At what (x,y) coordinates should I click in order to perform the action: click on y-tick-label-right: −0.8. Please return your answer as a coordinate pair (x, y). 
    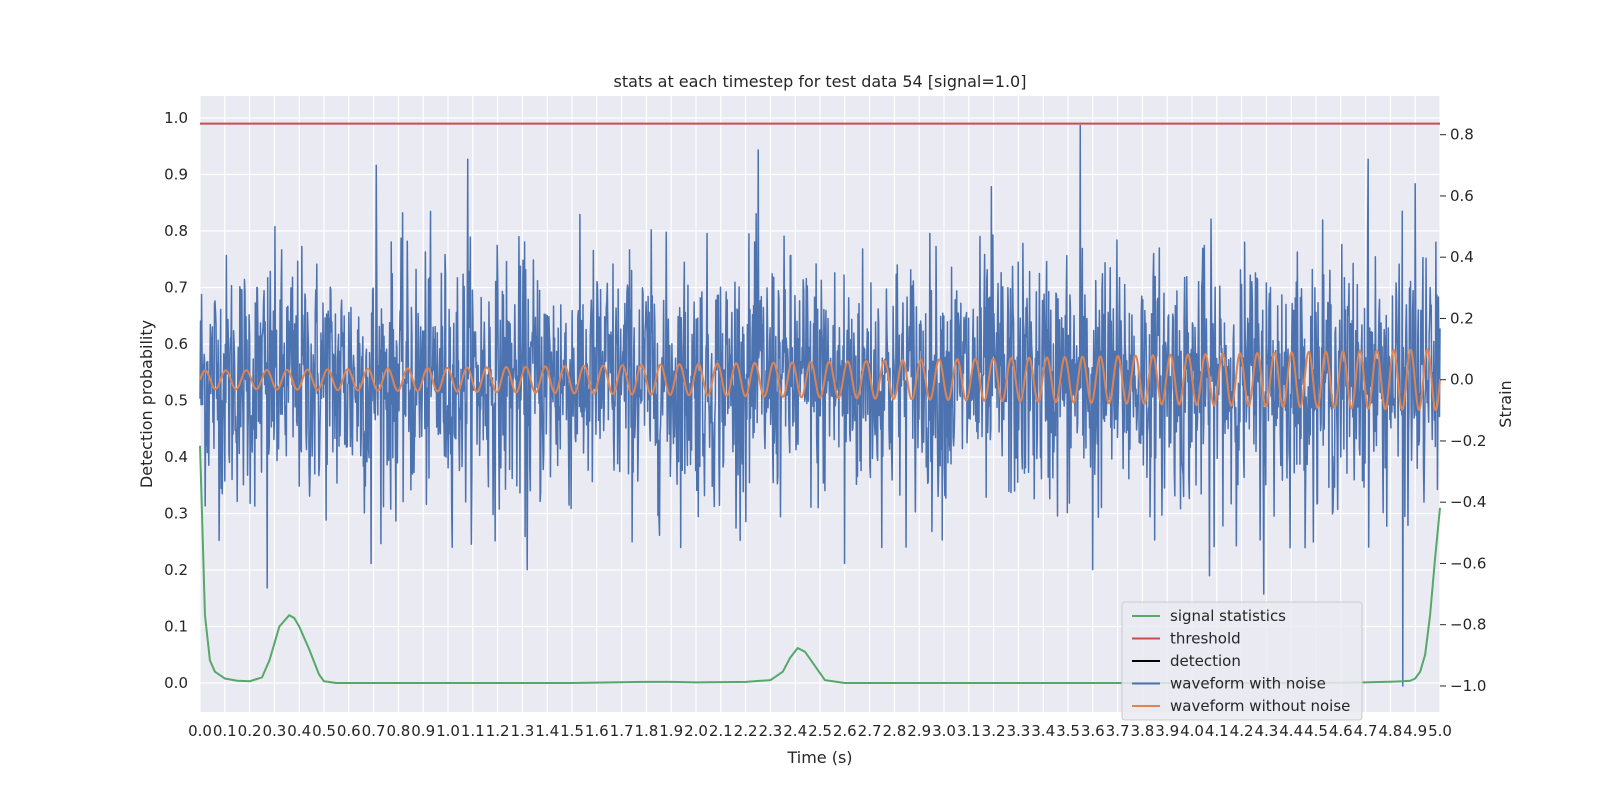
    Looking at the image, I should click on (1468, 625).